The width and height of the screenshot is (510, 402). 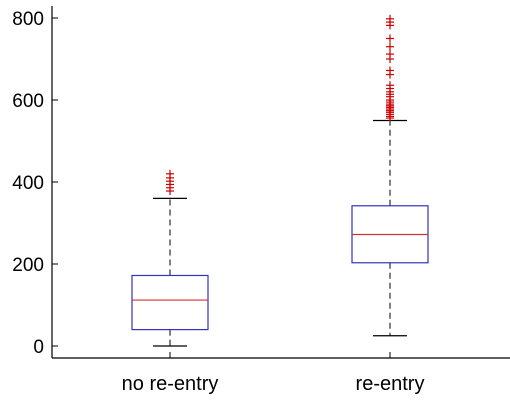 I want to click on box-iqr, so click(x=170, y=302).